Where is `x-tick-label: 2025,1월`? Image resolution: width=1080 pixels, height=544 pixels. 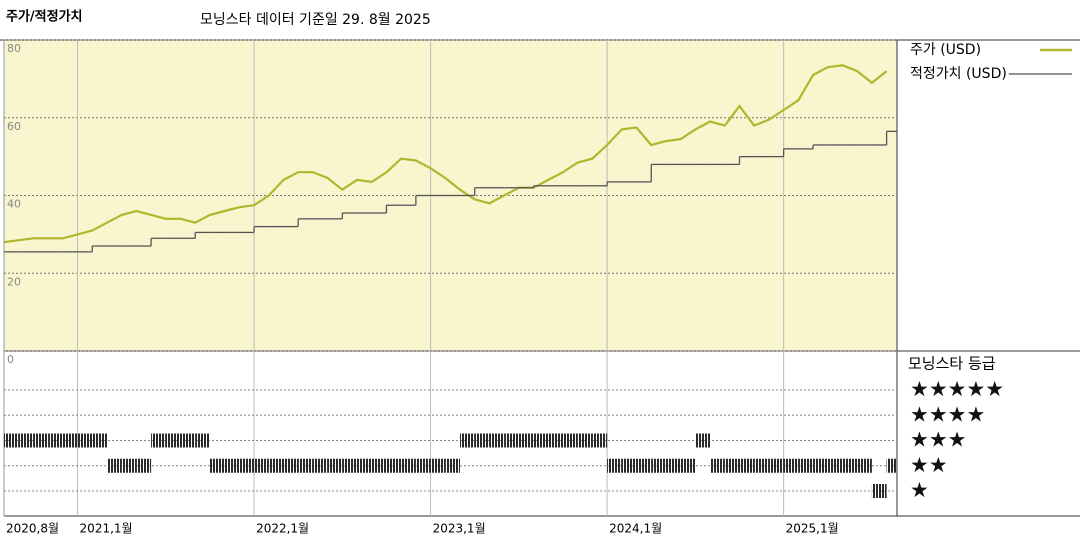
x-tick-label: 2025,1월 is located at coordinates (812, 529).